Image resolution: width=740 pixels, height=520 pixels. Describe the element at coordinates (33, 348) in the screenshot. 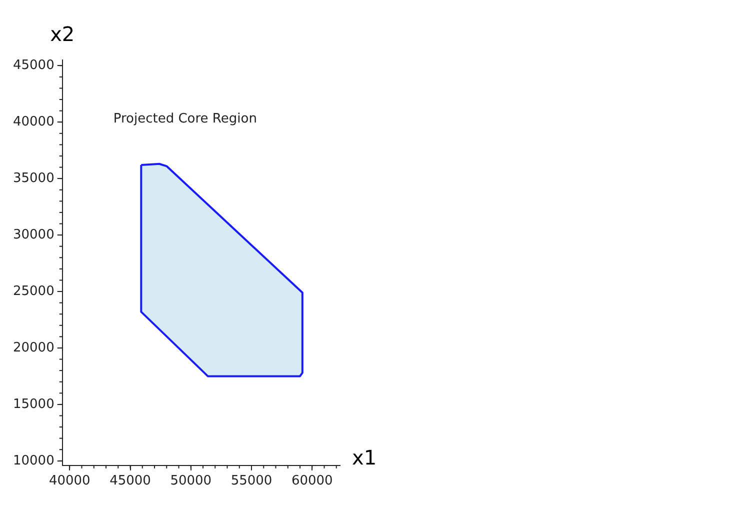

I see `y-tick-label: 20000` at that location.